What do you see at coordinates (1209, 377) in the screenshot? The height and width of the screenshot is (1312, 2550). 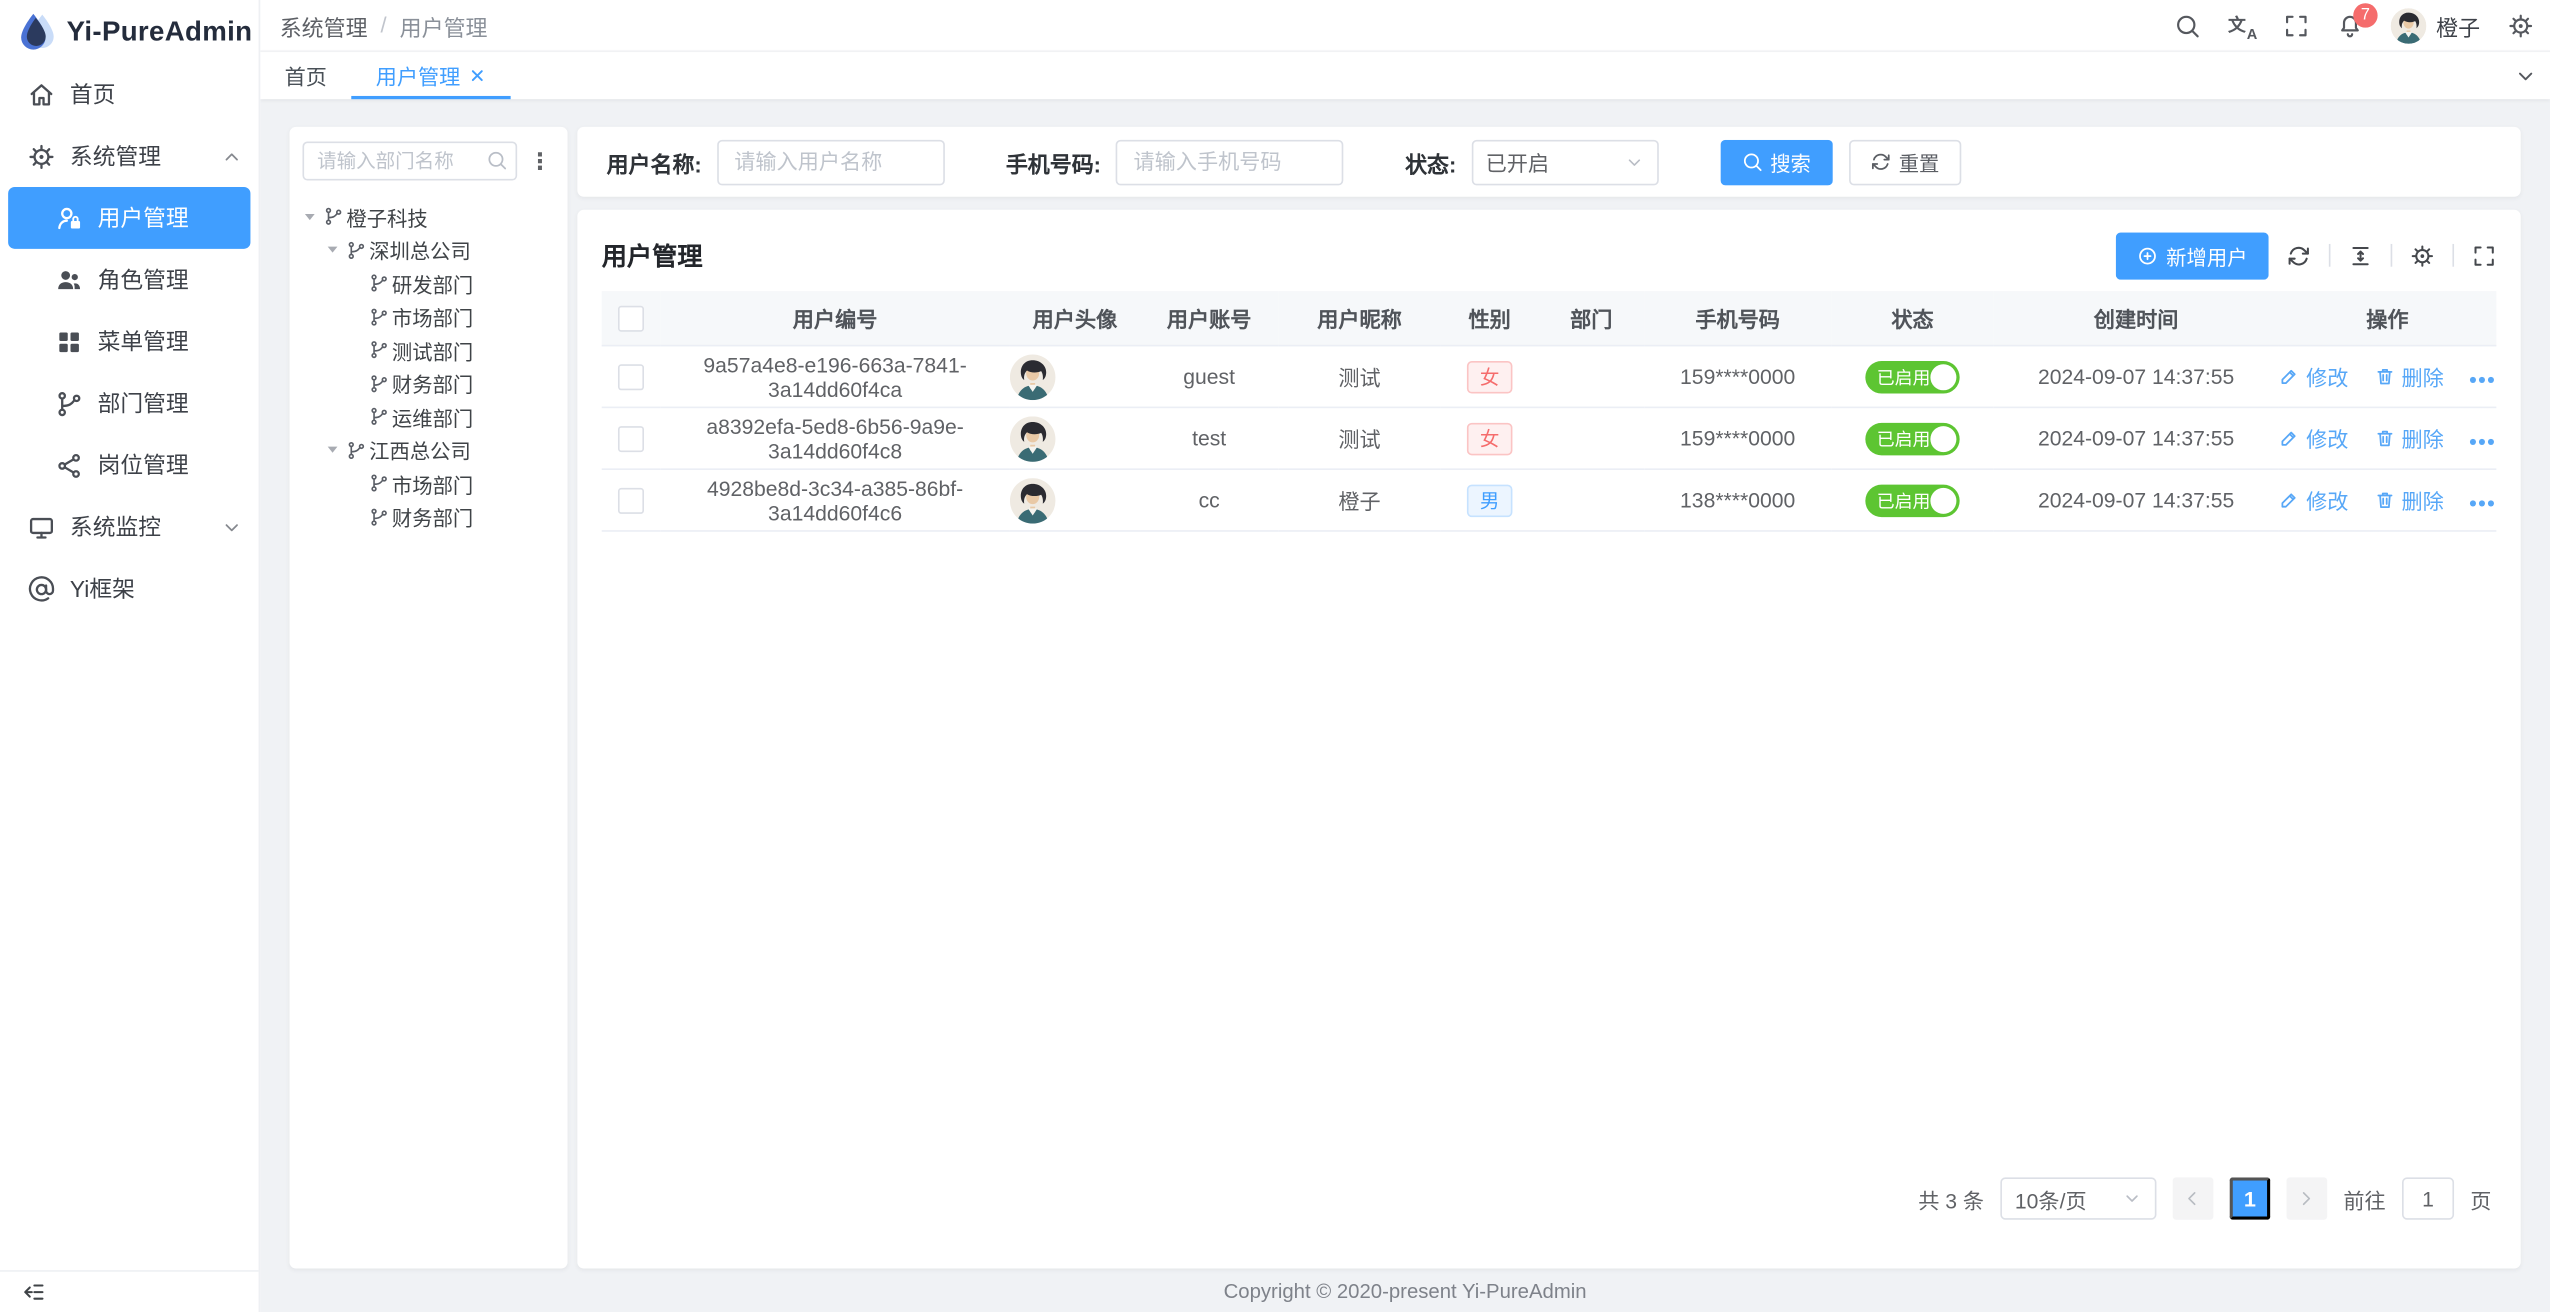 I see `cell-account: guest` at bounding box center [1209, 377].